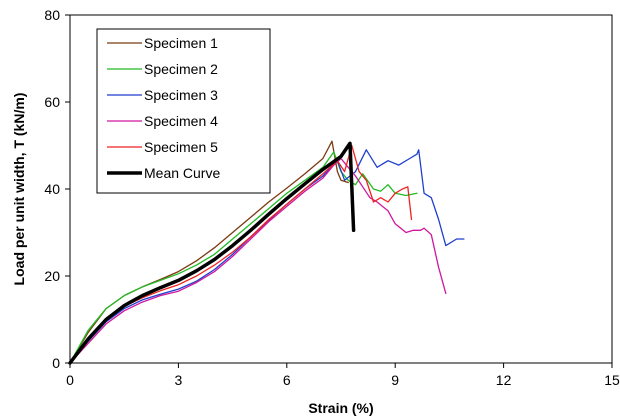 The width and height of the screenshot is (620, 420). What do you see at coordinates (504, 380) in the screenshot?
I see `x-tick-label: 12` at bounding box center [504, 380].